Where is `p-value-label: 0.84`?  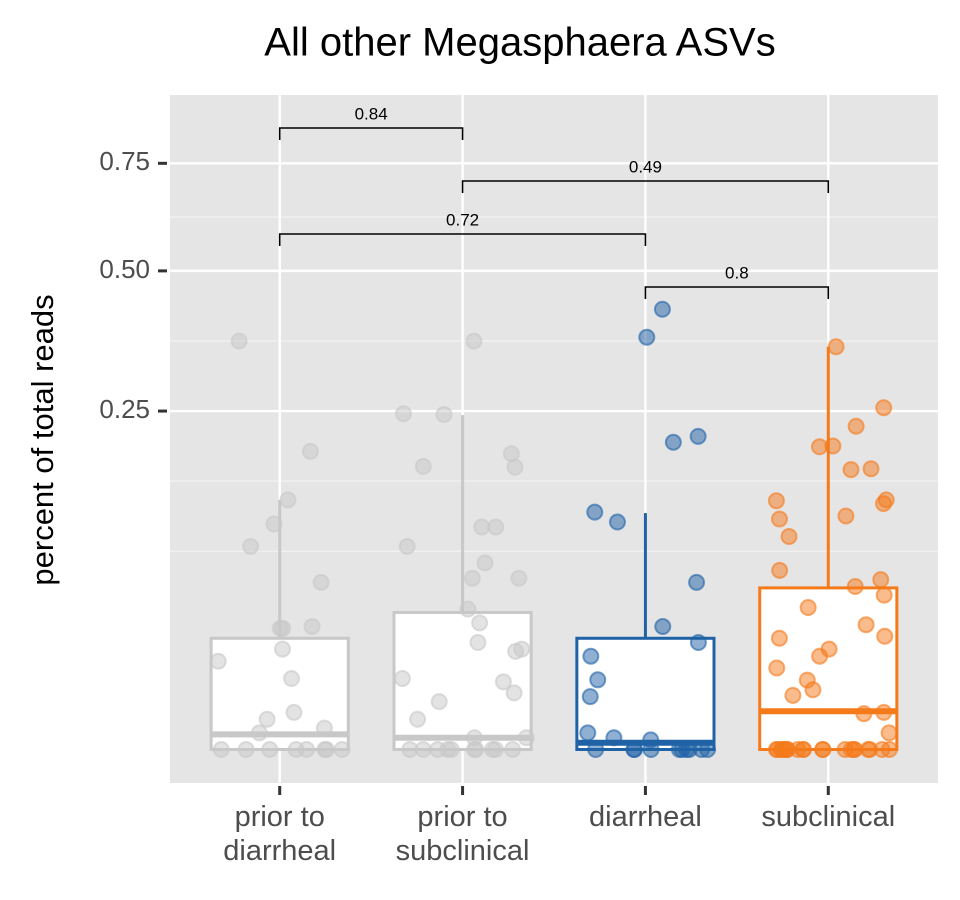
p-value-label: 0.84 is located at coordinates (371, 113).